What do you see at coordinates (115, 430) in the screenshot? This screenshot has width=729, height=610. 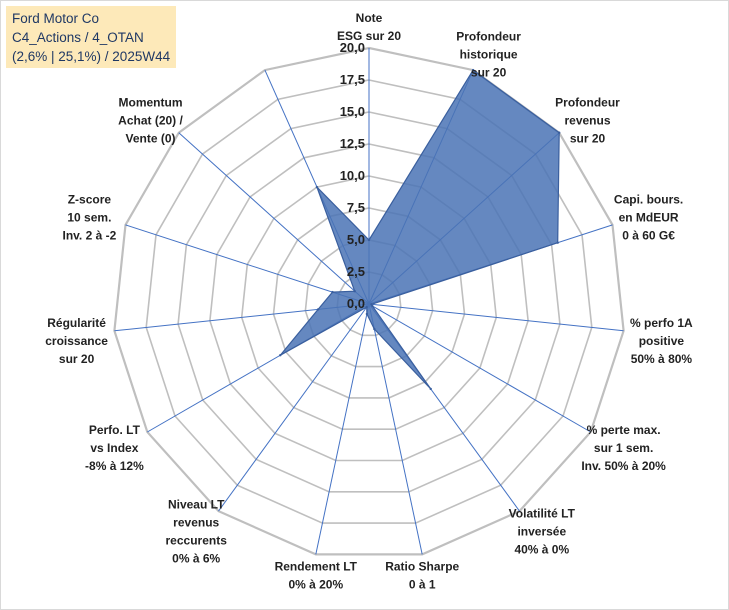 I see `axis-label-line: Perfo. LT` at bounding box center [115, 430].